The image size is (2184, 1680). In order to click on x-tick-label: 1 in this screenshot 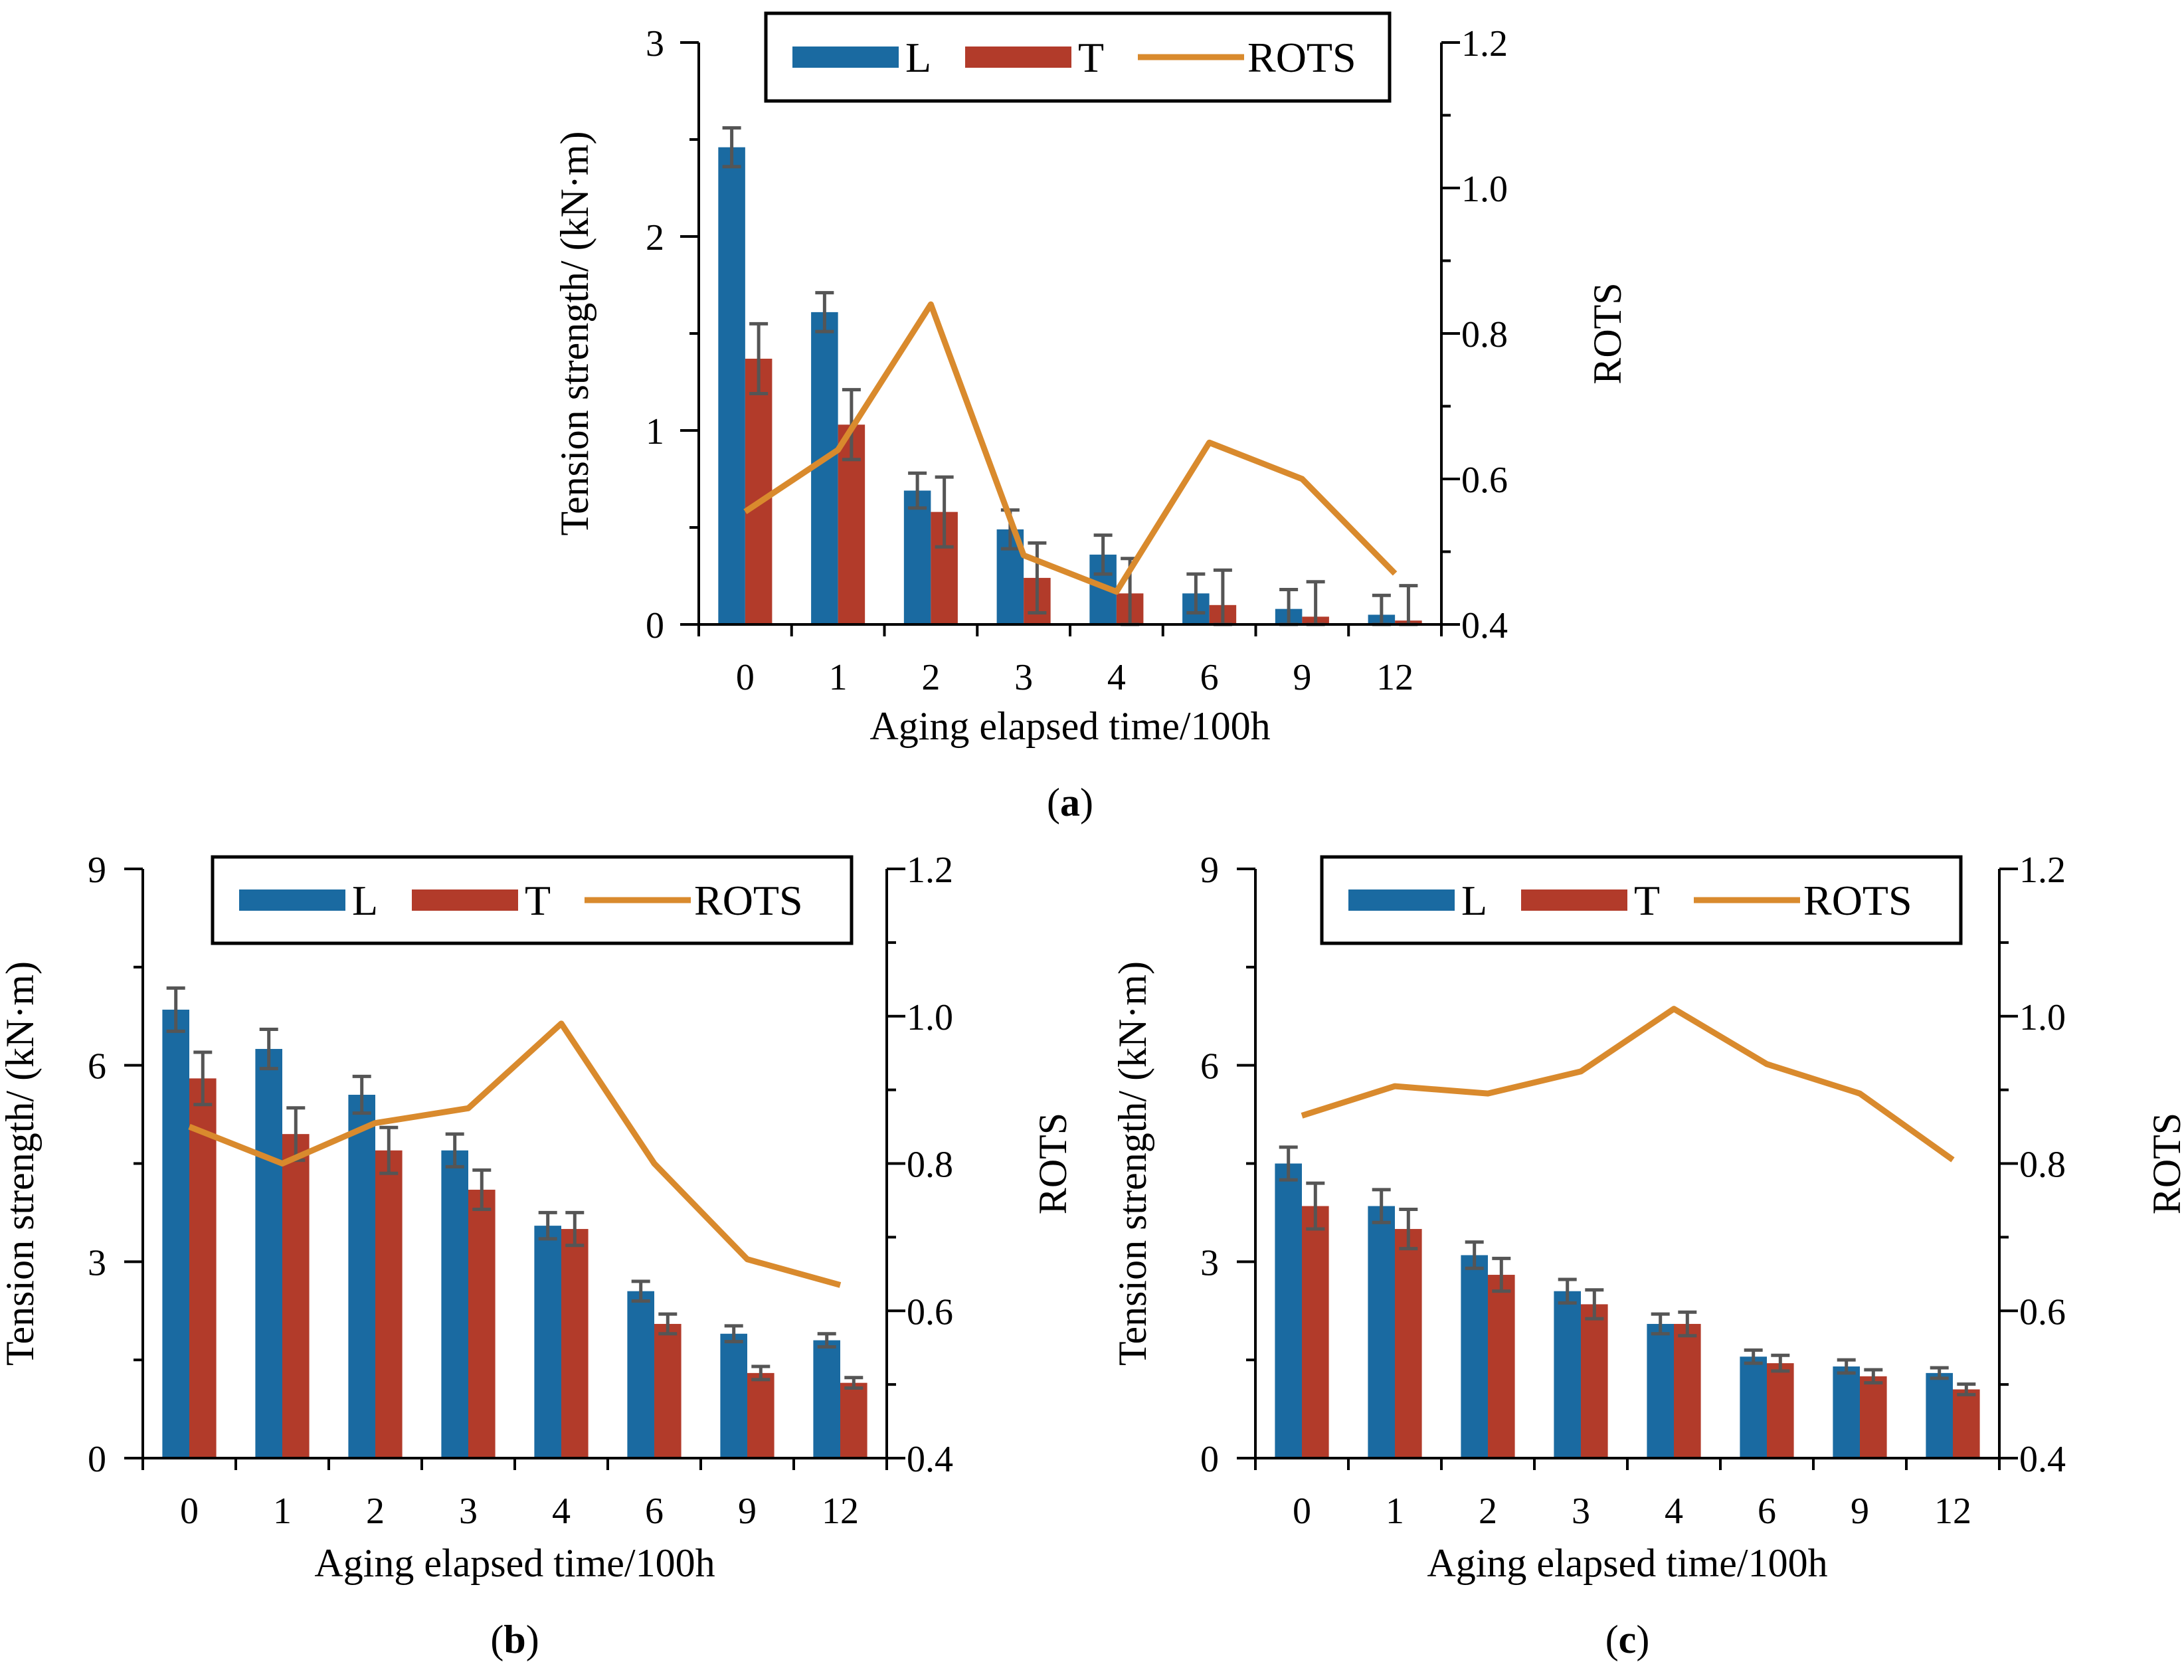, I will do `click(838, 677)`.